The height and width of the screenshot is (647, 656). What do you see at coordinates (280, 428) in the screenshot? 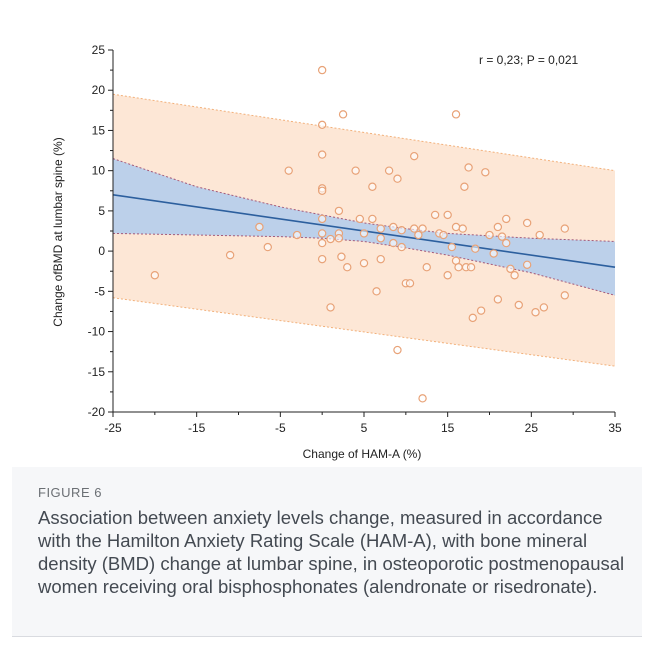
I see `x-tick-label: -5` at bounding box center [280, 428].